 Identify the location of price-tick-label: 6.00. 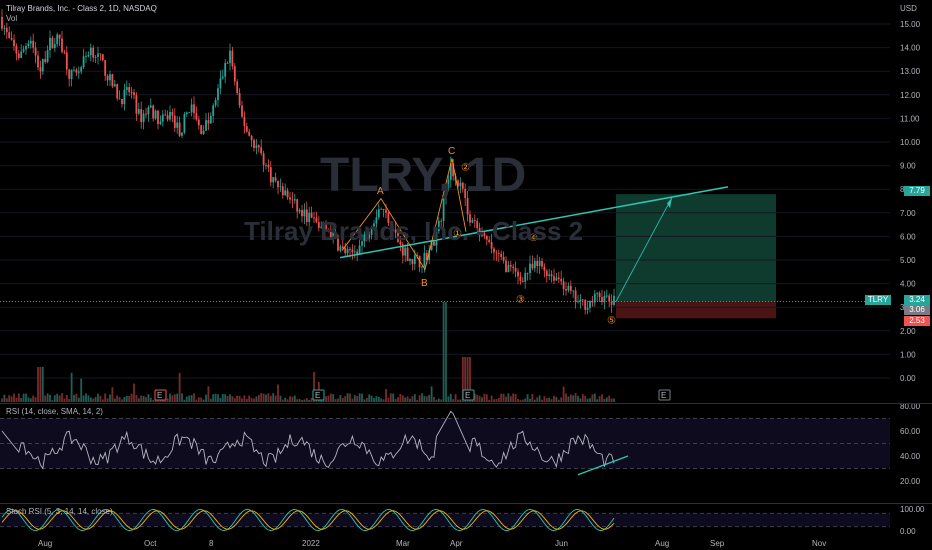
(908, 236).